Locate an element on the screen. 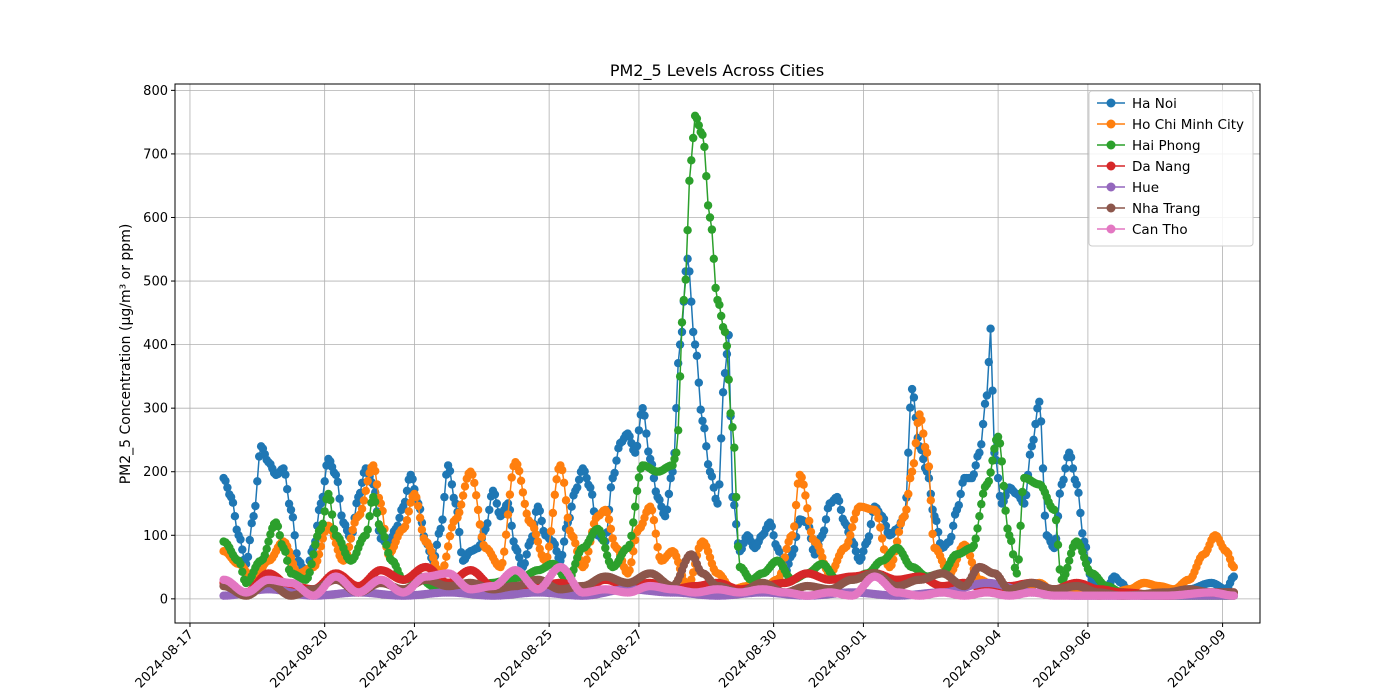 This screenshot has height=700, width=1400. legend-label: Can Tho is located at coordinates (1160, 230).